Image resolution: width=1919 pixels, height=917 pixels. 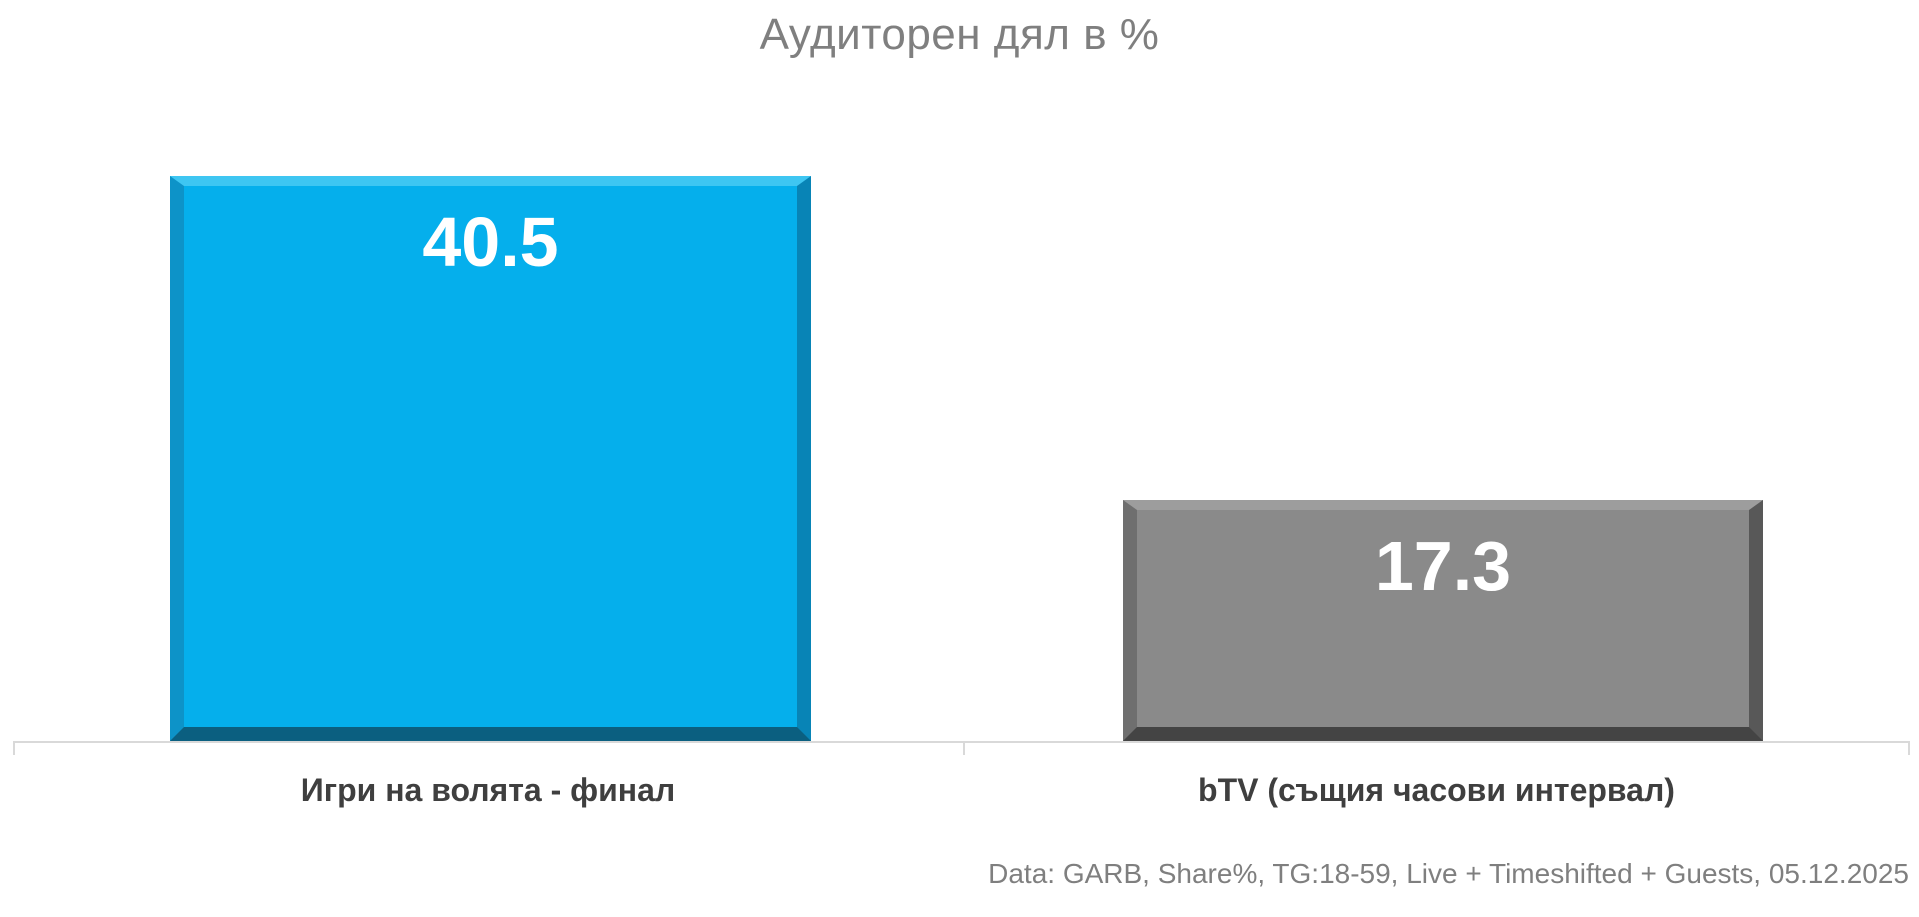 What do you see at coordinates (14, 748) in the screenshot?
I see `axis-tick-left` at bounding box center [14, 748].